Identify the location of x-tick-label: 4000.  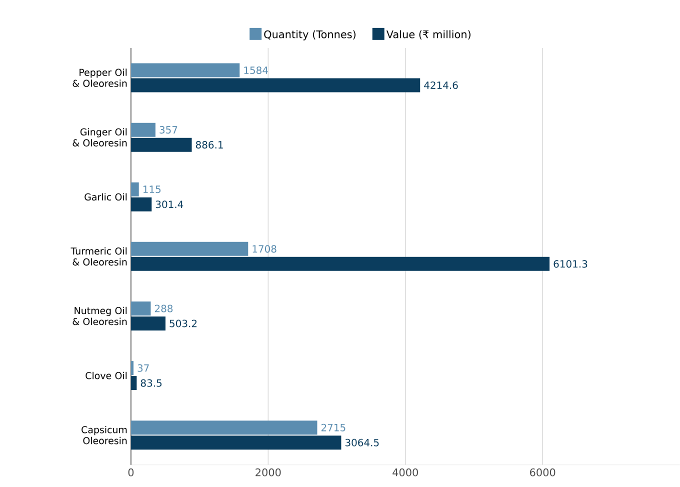
(405, 472).